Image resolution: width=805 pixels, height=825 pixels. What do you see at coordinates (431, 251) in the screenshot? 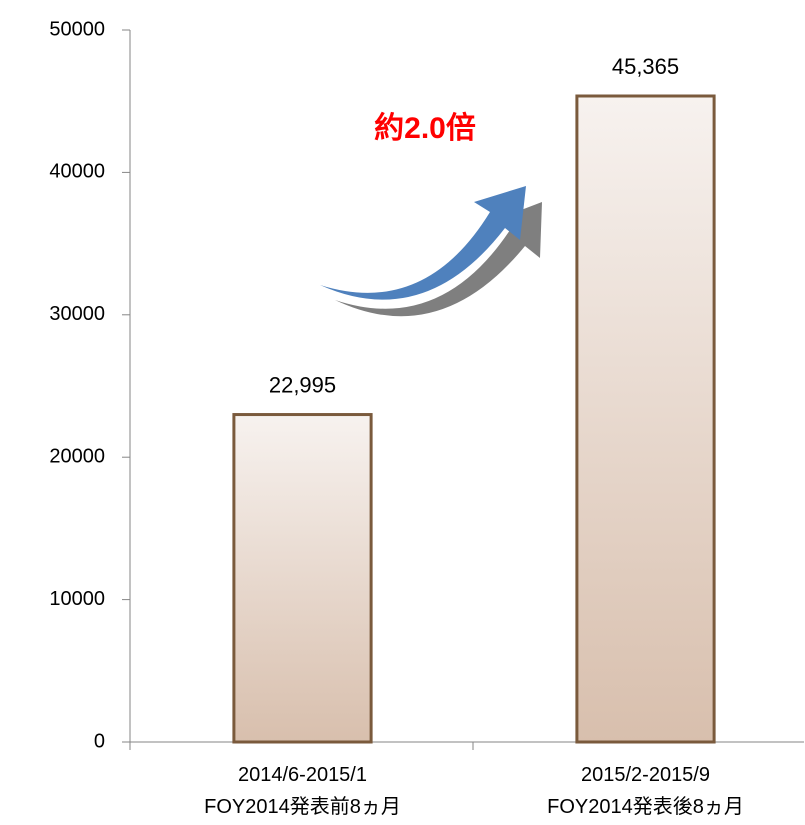
I see `arrow` at bounding box center [431, 251].